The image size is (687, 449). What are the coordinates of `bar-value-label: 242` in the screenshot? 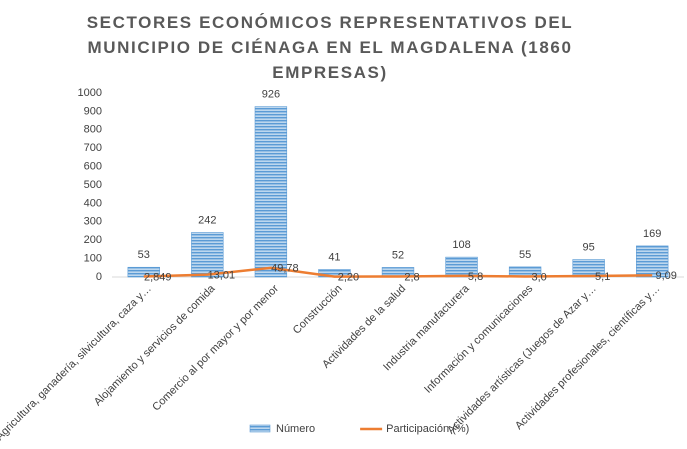 It's located at (207, 220).